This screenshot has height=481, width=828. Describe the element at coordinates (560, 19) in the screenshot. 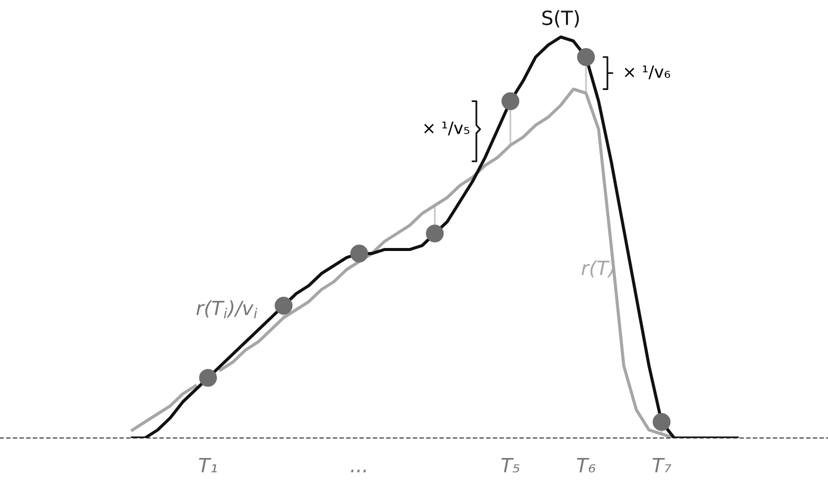

I see `series-label: S(T)` at that location.